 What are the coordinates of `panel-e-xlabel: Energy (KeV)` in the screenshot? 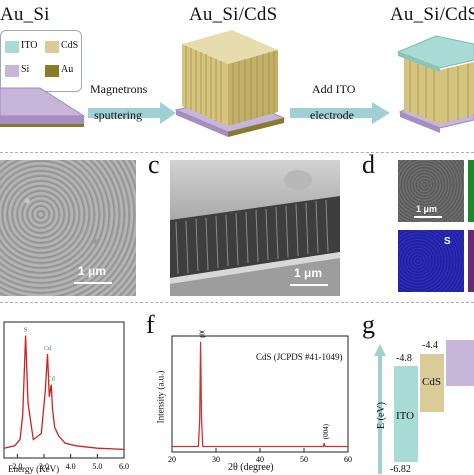 It's located at (34, 469).